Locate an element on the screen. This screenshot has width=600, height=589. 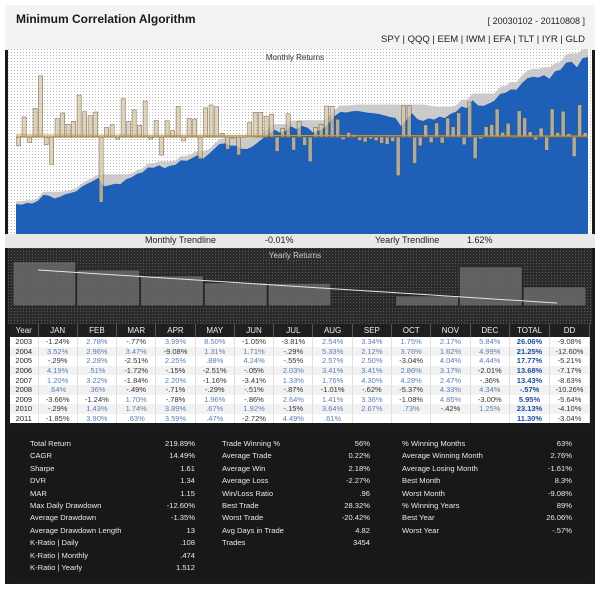
drawdown-cell: -8.63% is located at coordinates (569, 380).